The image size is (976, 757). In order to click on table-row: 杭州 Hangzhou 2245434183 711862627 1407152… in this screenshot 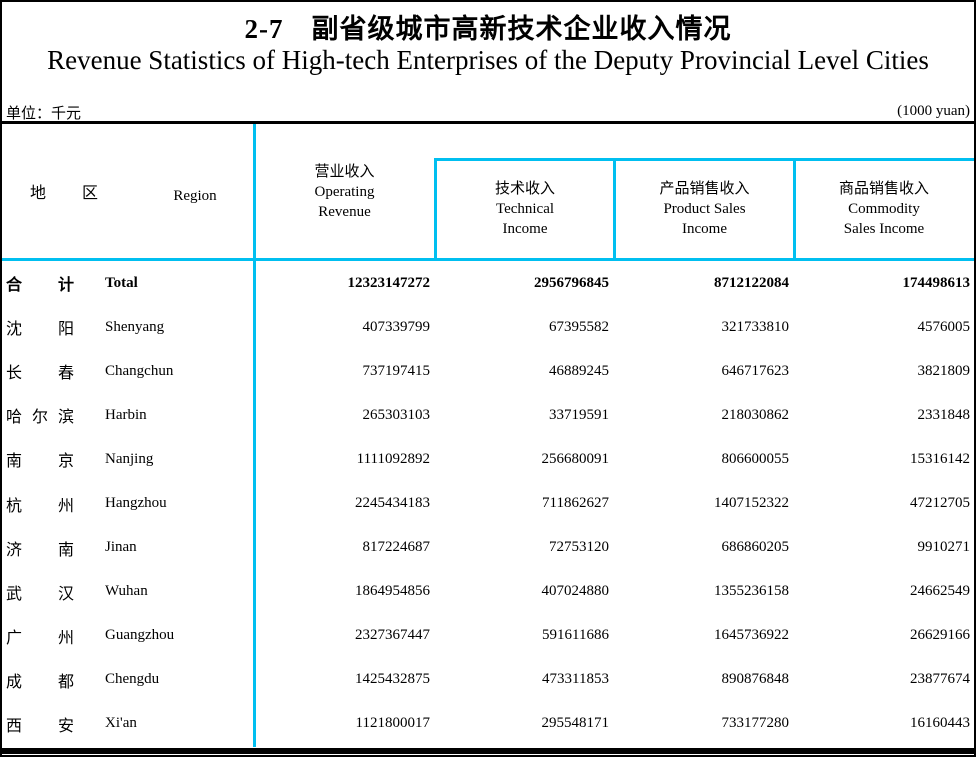, I will do `click(488, 503)`.